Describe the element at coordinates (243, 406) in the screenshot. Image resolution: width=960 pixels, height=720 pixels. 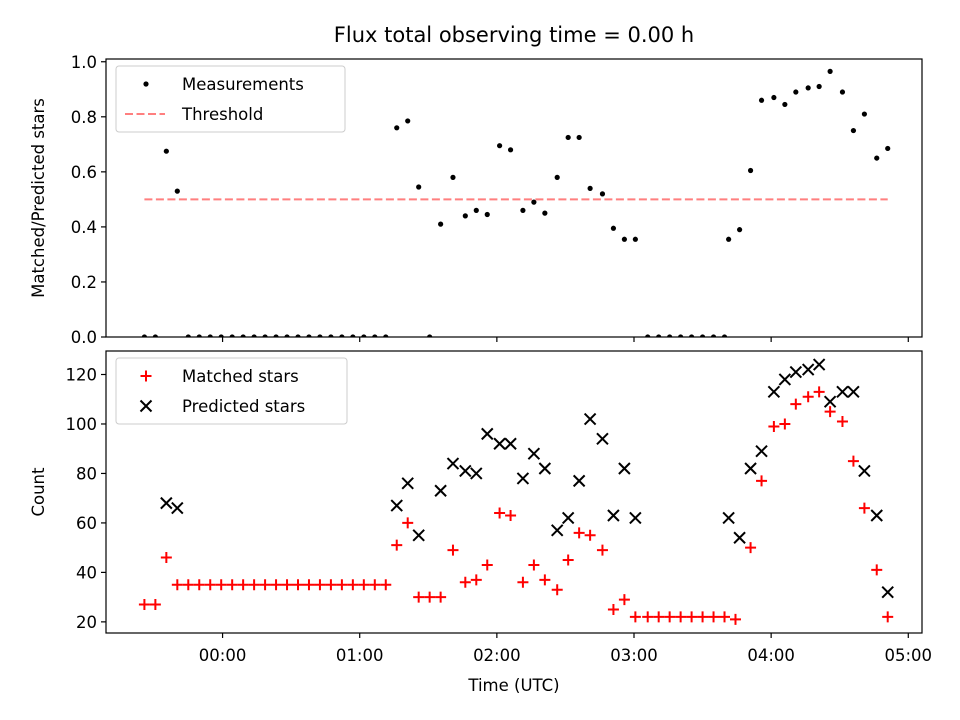
I see `legend-label-predicted-stars: Predicted stars` at that location.